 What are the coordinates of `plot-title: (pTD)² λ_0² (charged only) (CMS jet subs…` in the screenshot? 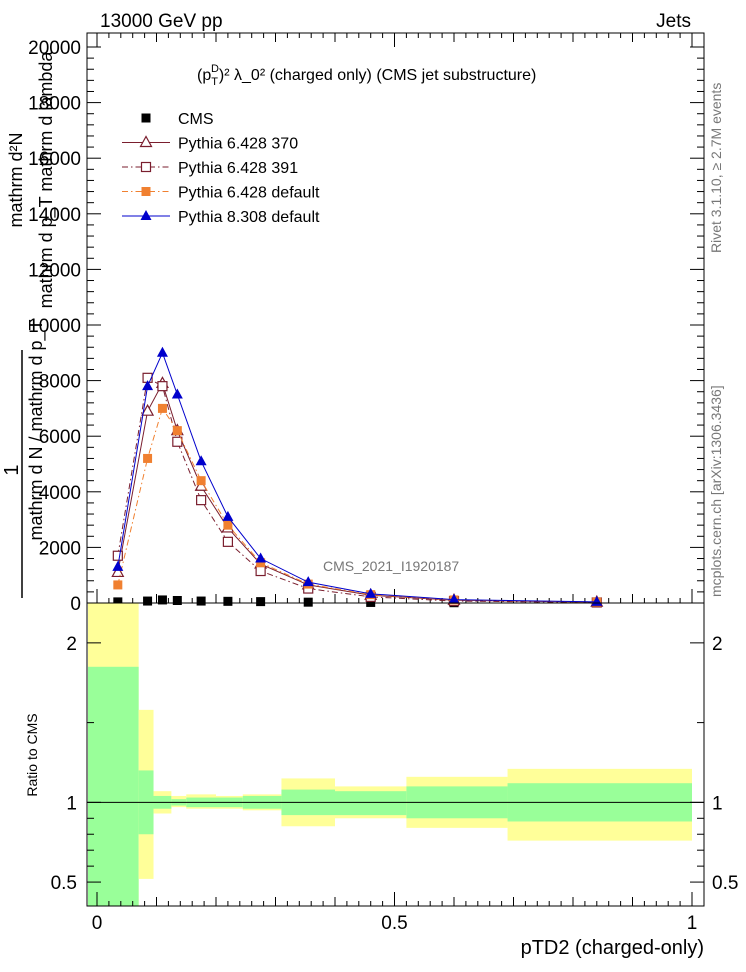 It's located at (366, 75).